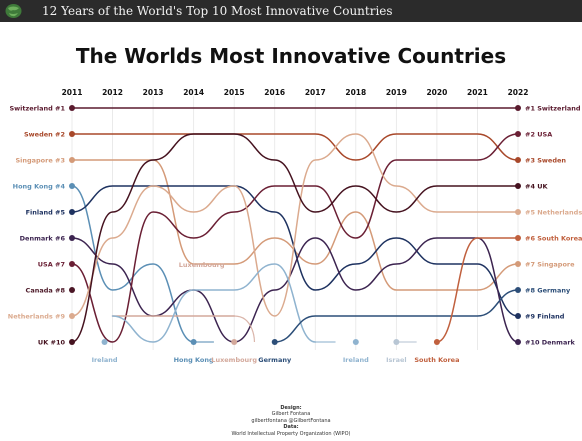 The width and height of the screenshot is (582, 441). Describe the element at coordinates (72, 134) in the screenshot. I see `dot-start-sweden` at that location.